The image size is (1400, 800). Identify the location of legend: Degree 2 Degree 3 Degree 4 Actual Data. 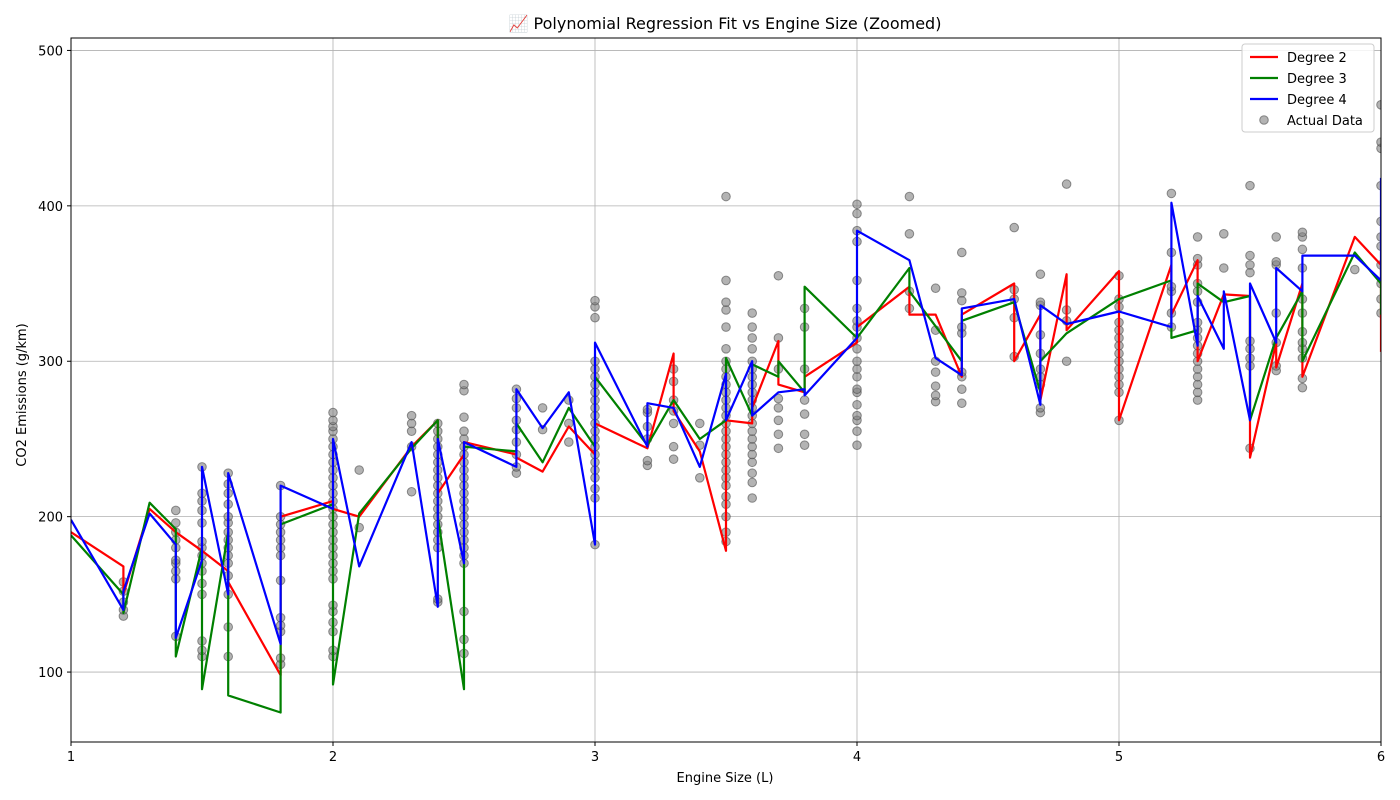
(1308, 88).